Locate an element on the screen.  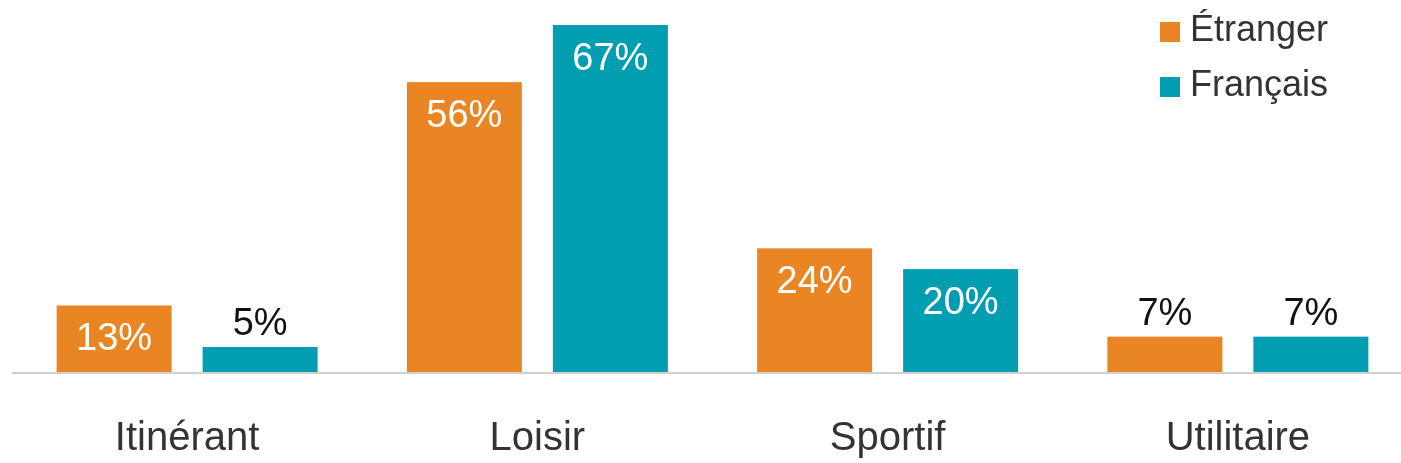
data-label: 56% is located at coordinates (464, 114).